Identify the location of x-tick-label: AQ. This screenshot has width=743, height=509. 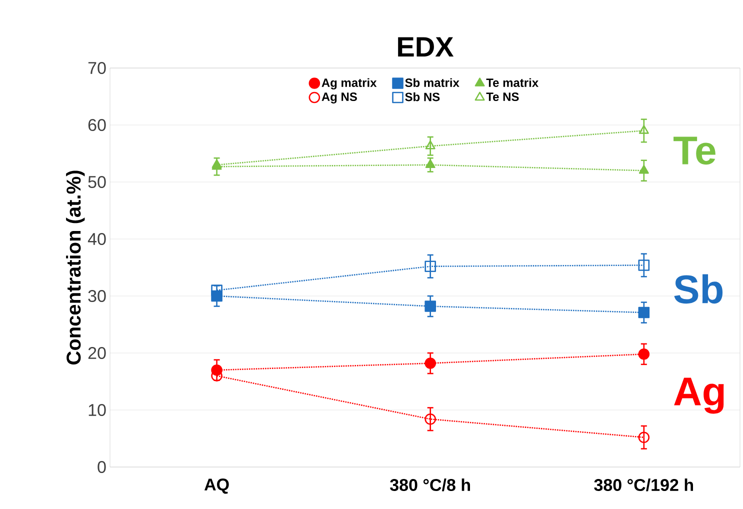
(216, 486).